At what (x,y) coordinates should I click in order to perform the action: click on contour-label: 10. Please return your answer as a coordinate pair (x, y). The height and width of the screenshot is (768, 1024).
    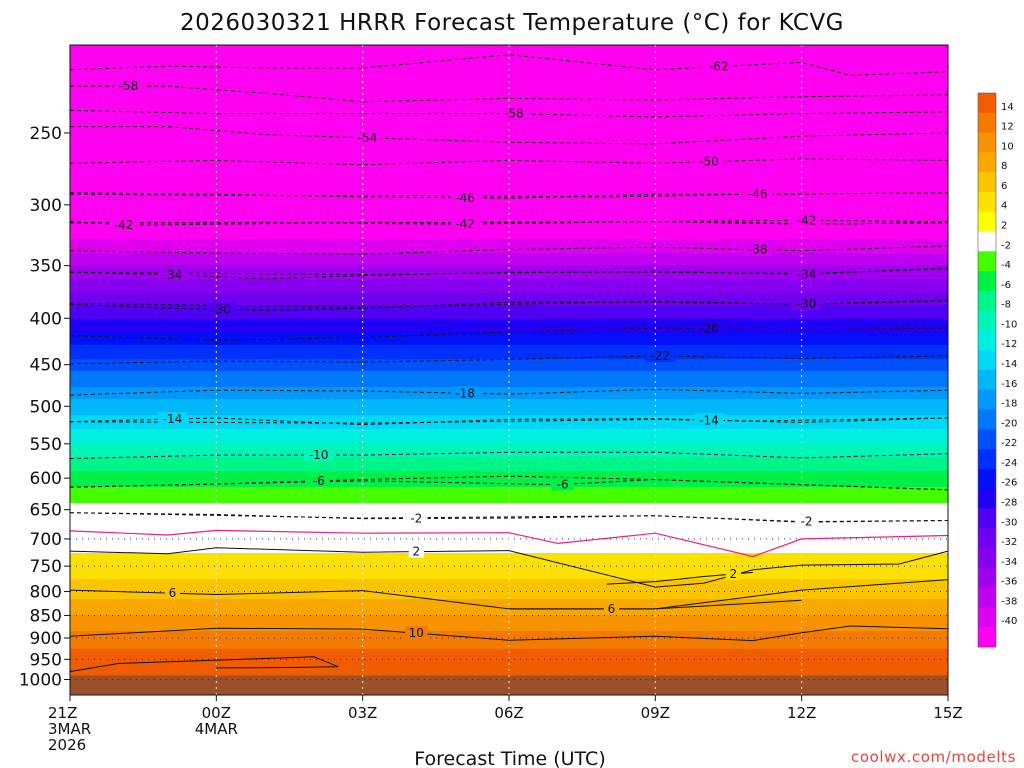
    Looking at the image, I should click on (416, 633).